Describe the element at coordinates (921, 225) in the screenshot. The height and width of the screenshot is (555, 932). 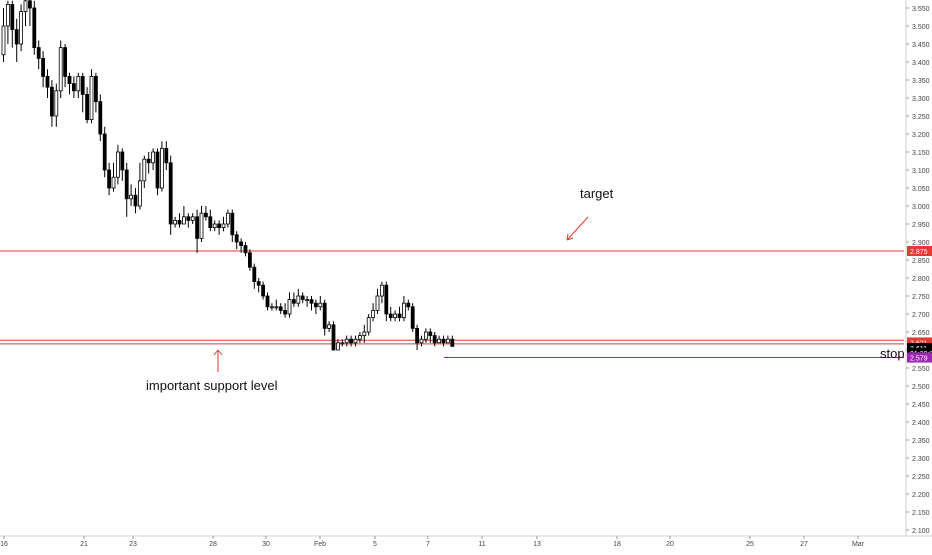
I see `price-tick-label: 2.950` at that location.